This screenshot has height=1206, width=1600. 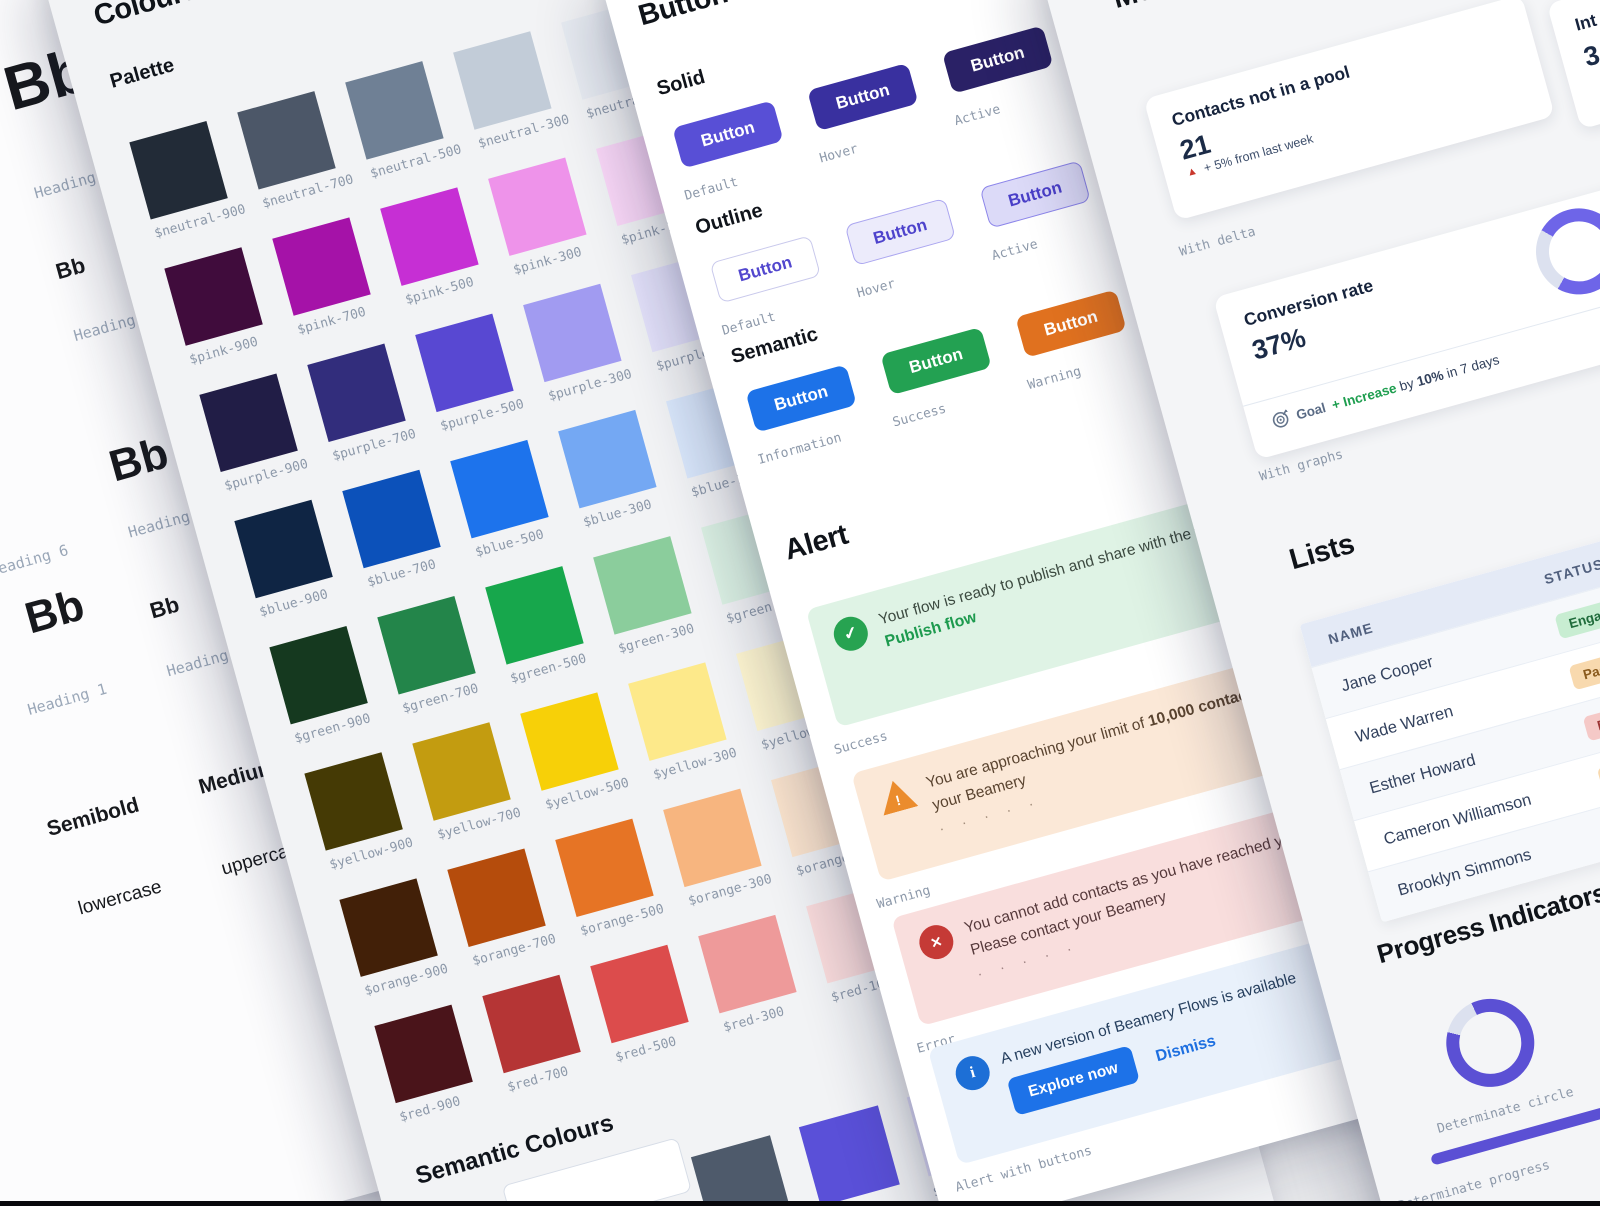 I want to click on status-badge: Passive, so click(x=1584, y=667).